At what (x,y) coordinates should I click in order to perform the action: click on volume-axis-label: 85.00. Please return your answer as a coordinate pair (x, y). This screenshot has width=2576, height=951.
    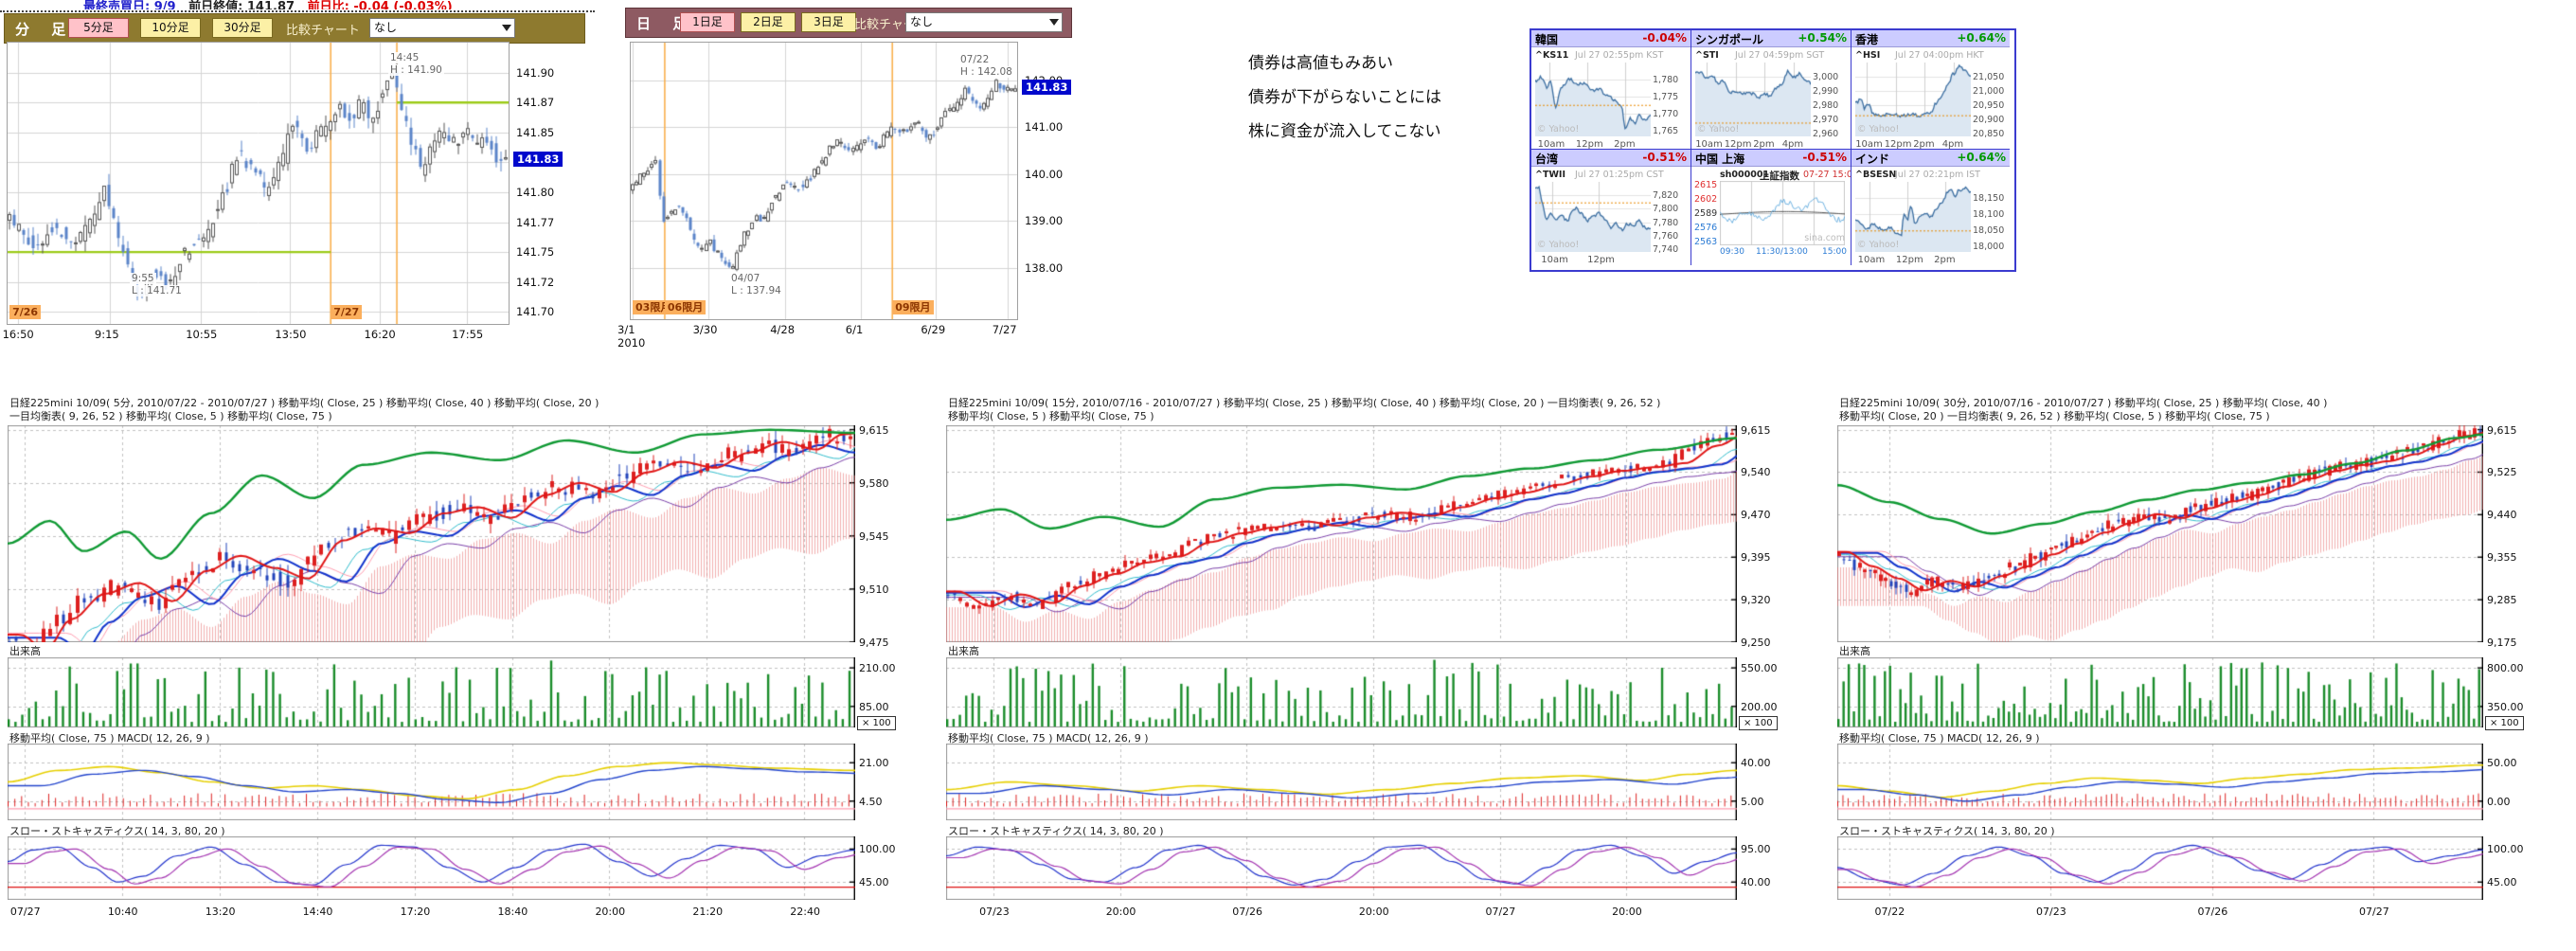
    Looking at the image, I should click on (874, 707).